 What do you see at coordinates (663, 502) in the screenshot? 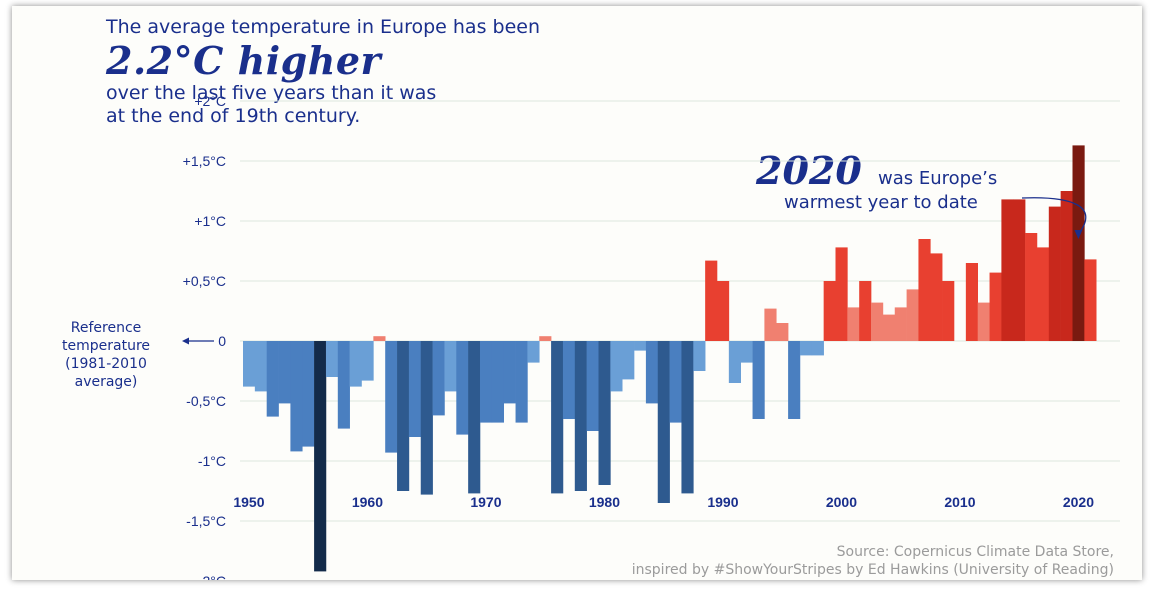
I see `x-axis: 1950 1960 1970 1980 1990 2000 2010 2020` at bounding box center [663, 502].